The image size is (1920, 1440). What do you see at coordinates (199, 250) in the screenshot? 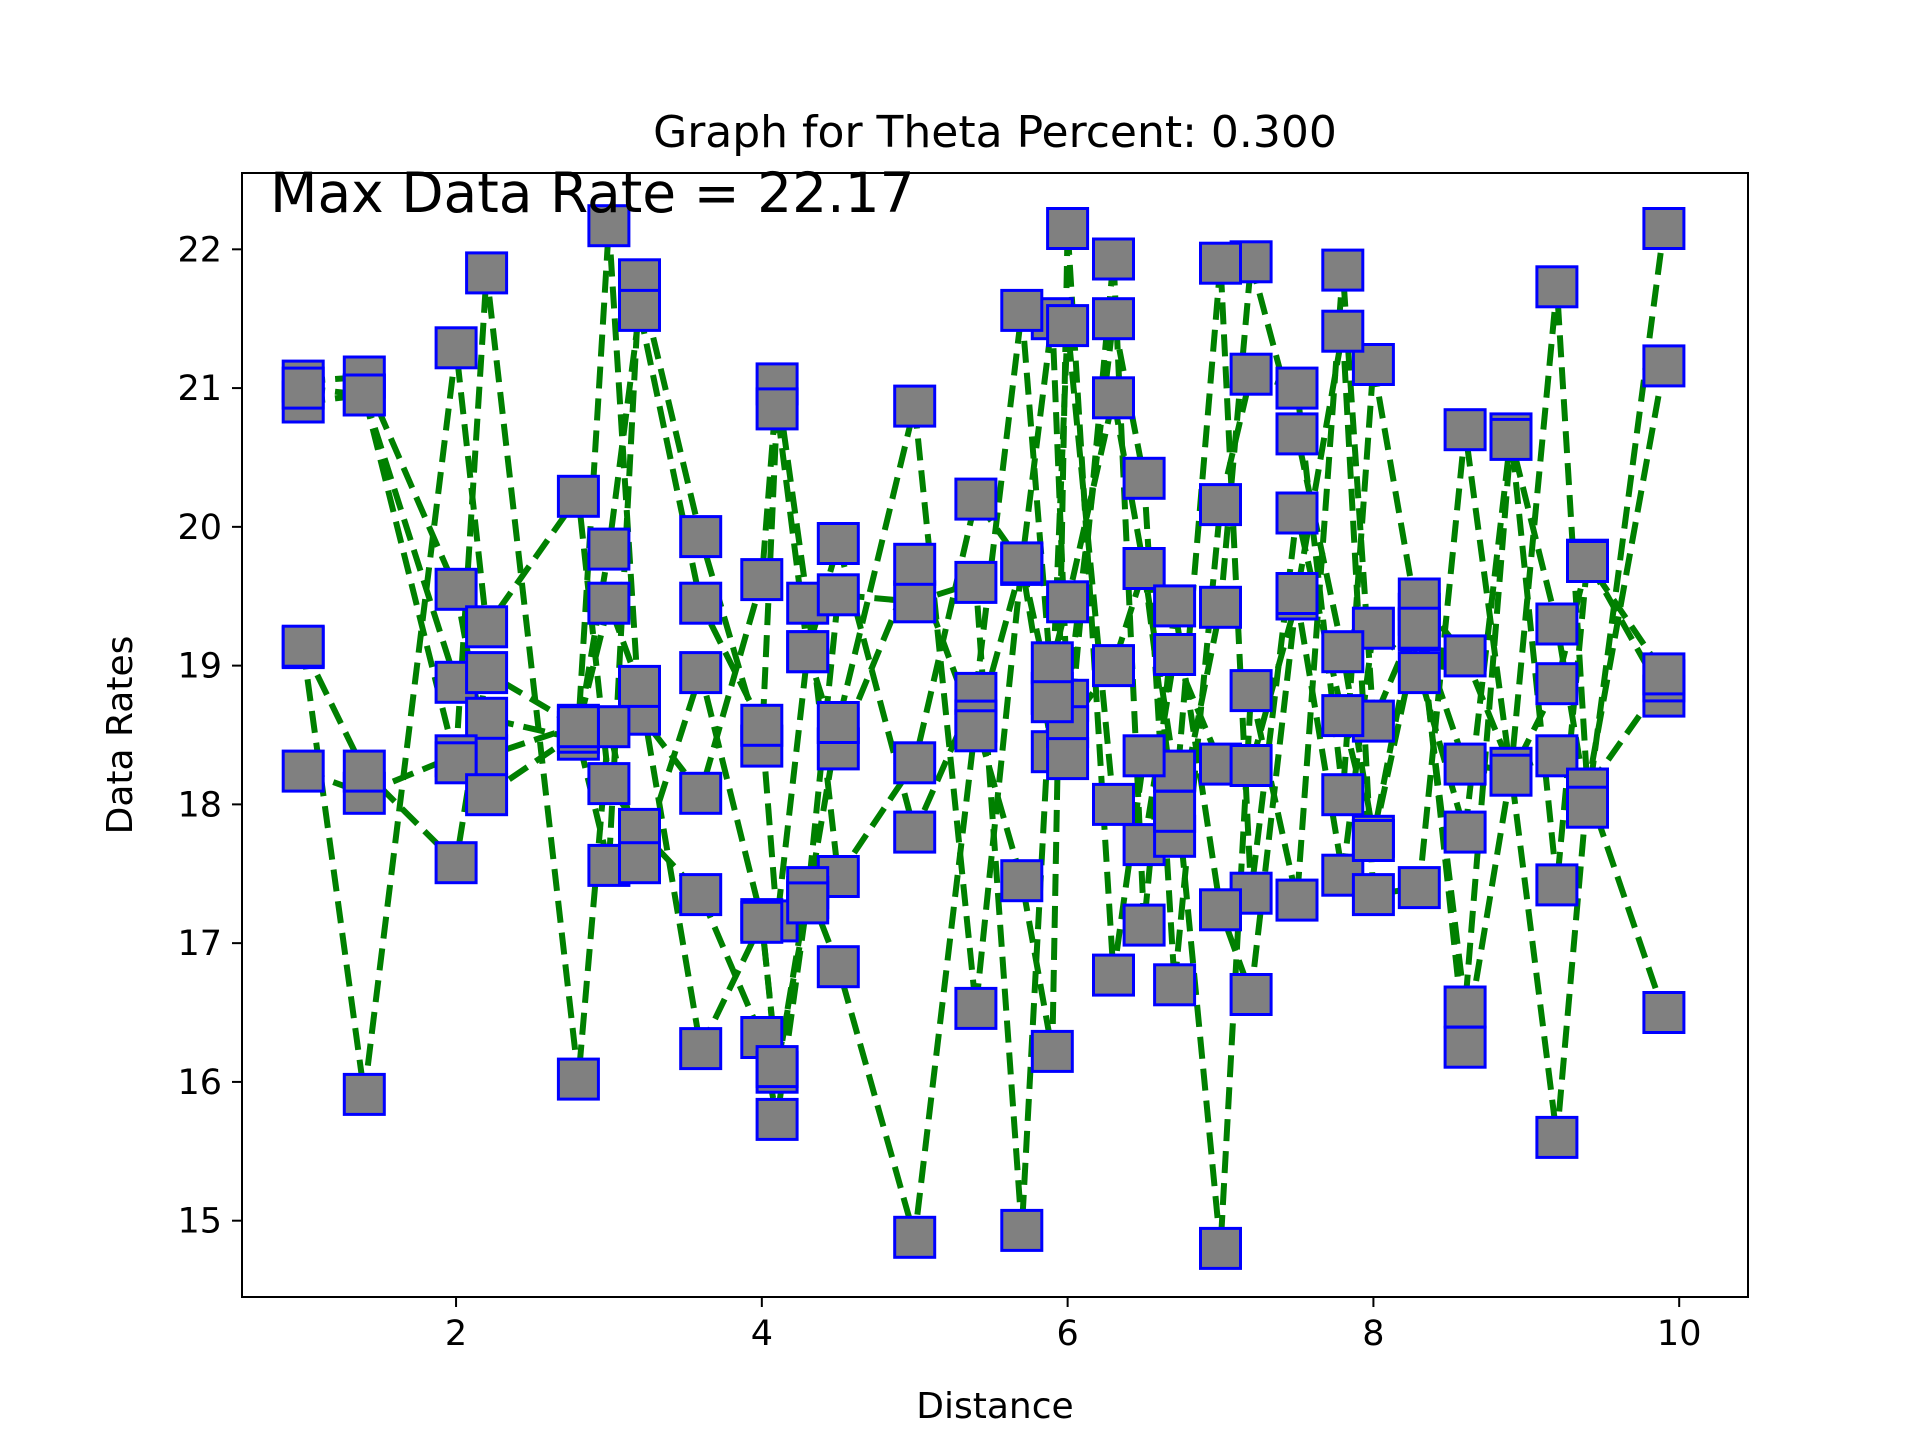
I see `y-tick-label: 22` at bounding box center [199, 250].